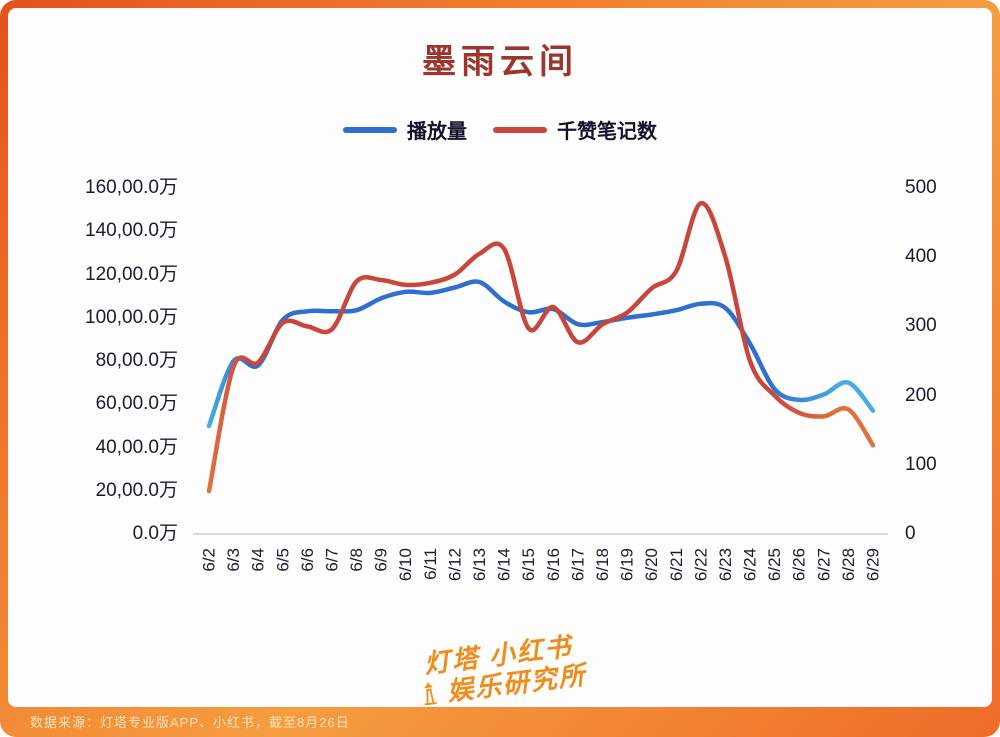 The height and width of the screenshot is (737, 1000). Describe the element at coordinates (607, 132) in the screenshot. I see `legend-label-notes: 千赞笔记数` at that location.